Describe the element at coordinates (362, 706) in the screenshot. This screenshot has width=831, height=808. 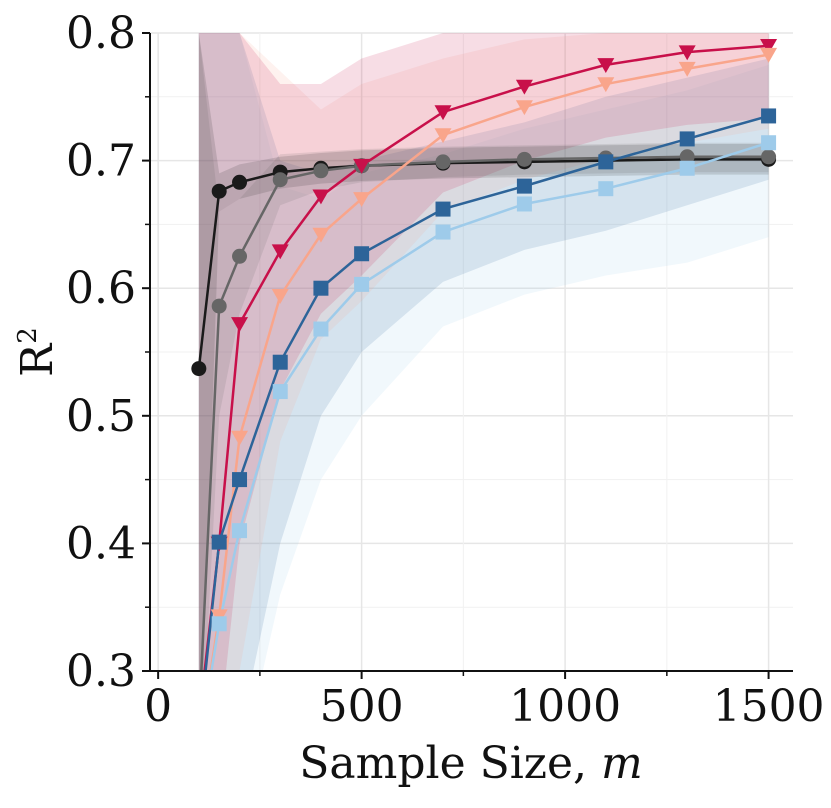
I see `x-tick-label: 500` at that location.